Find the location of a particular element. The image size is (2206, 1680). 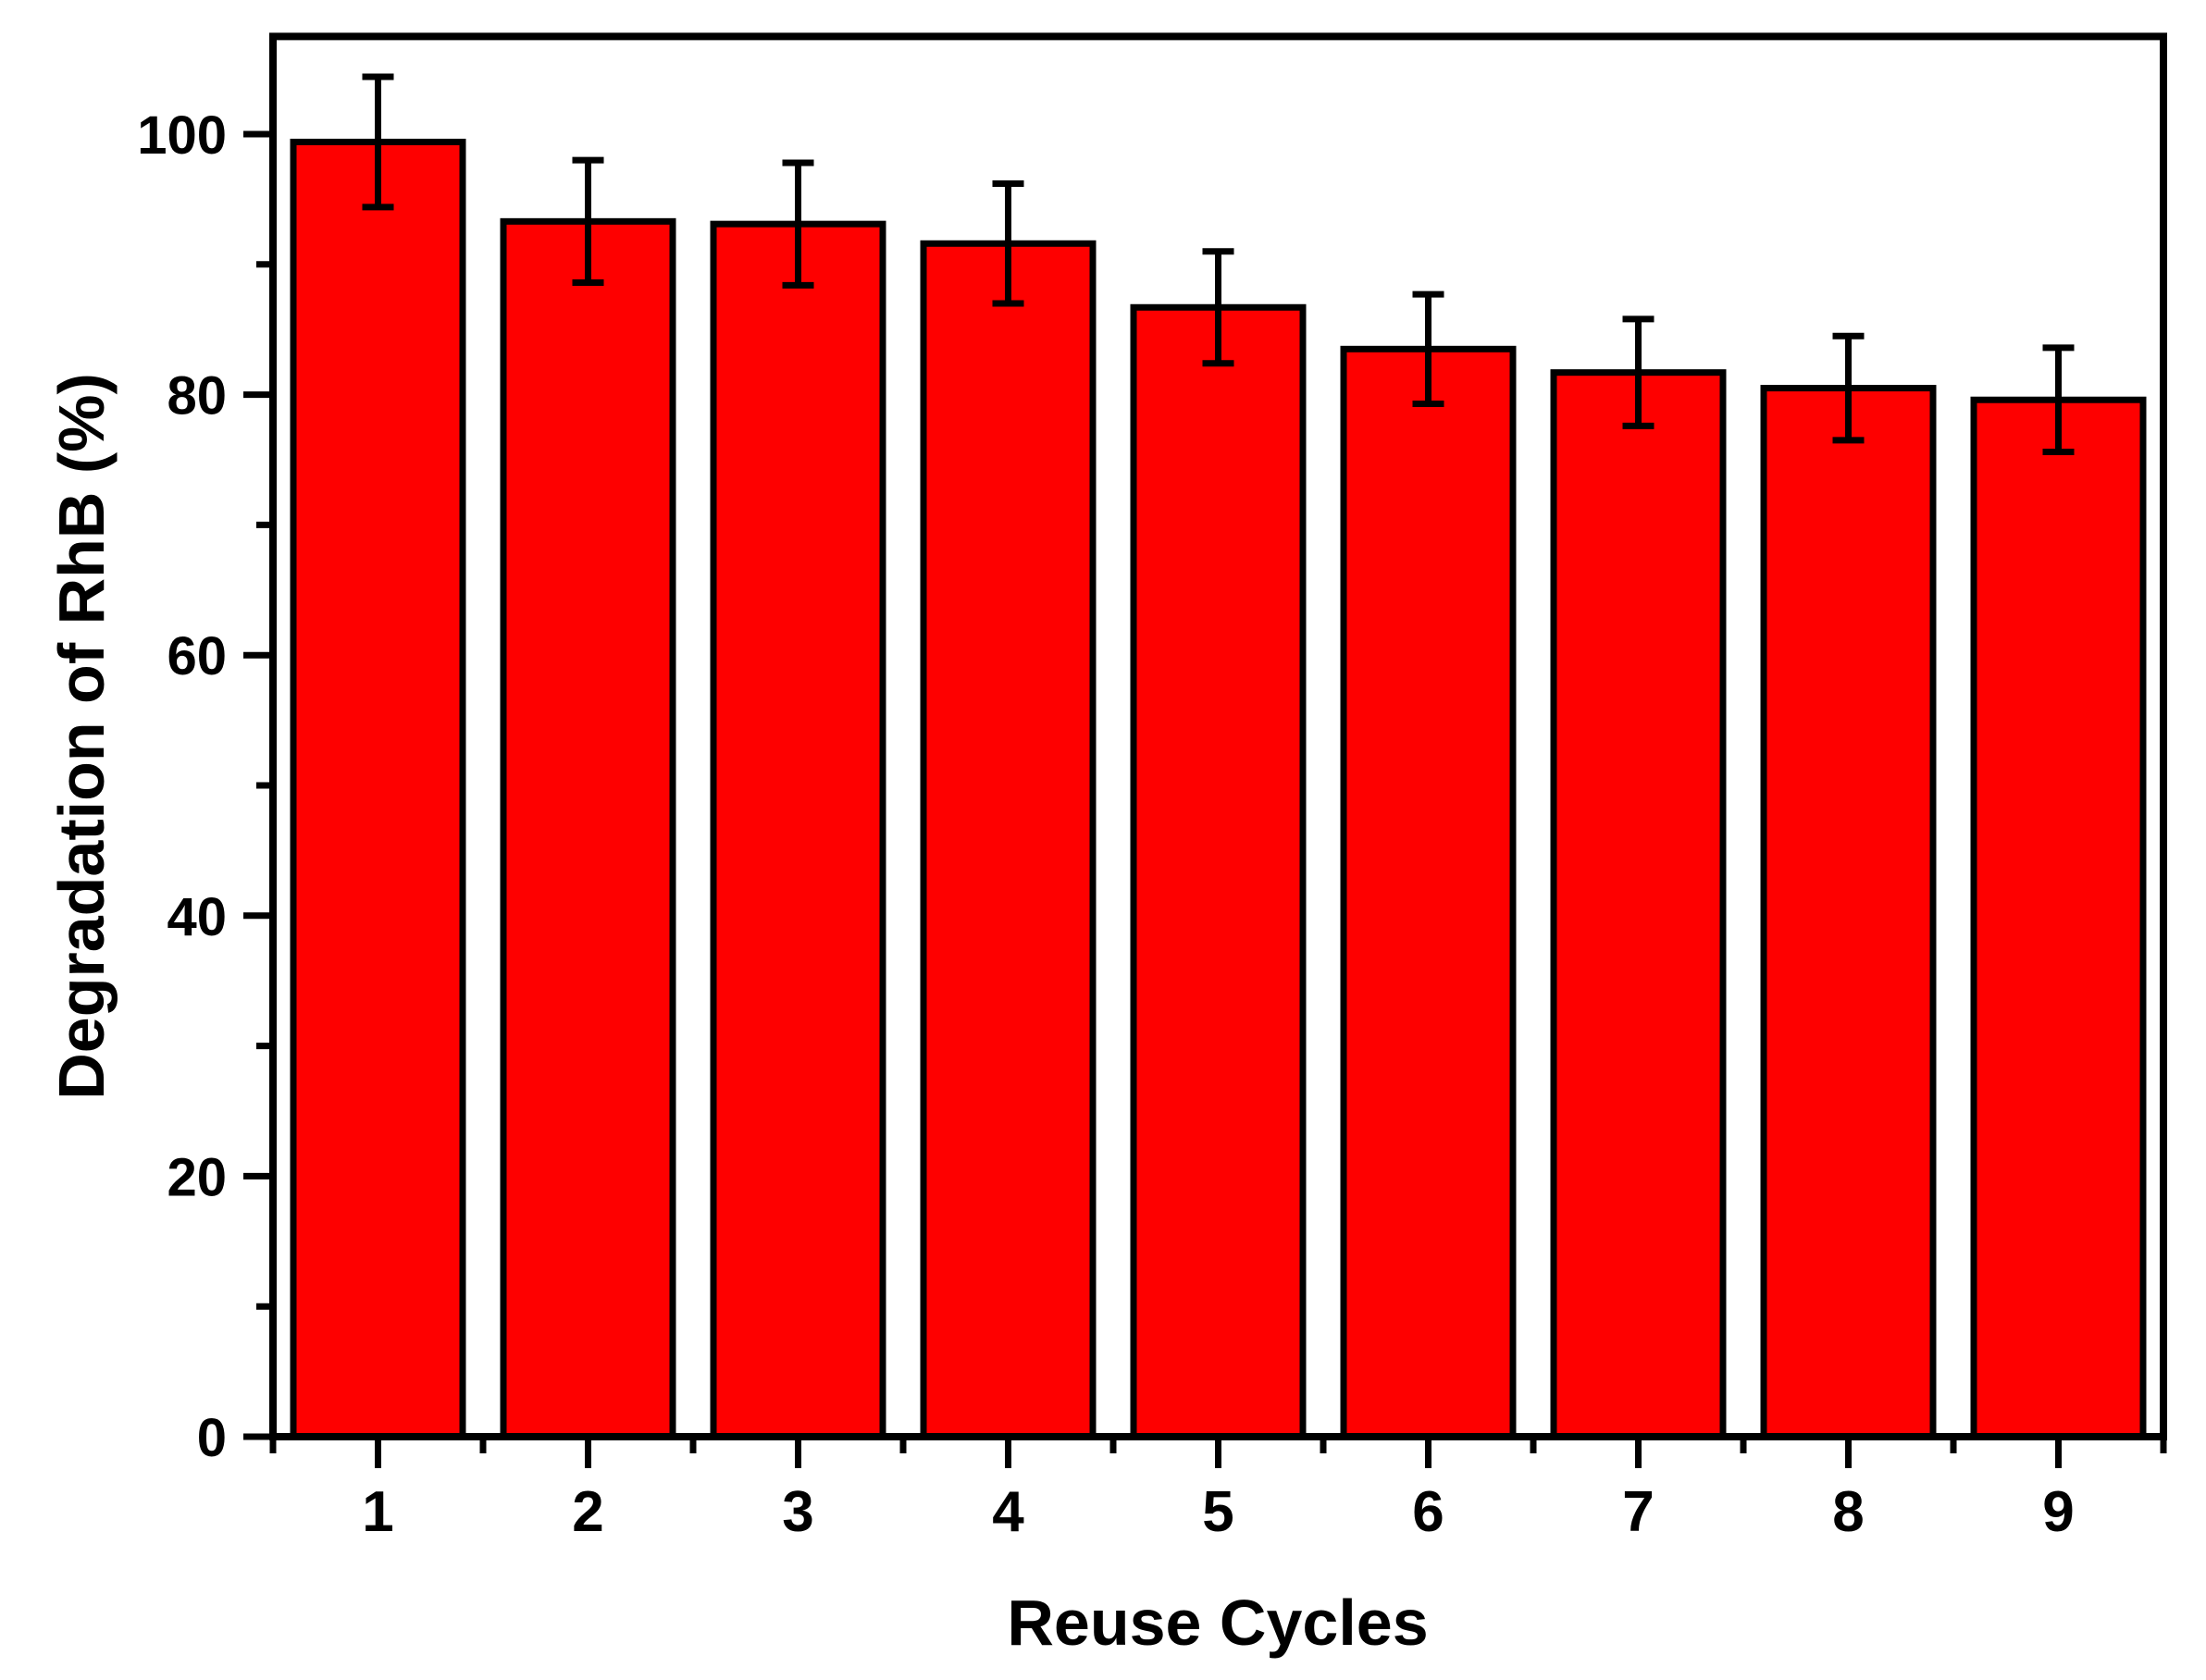

x-tick-label: 4 is located at coordinates (1008, 1512).